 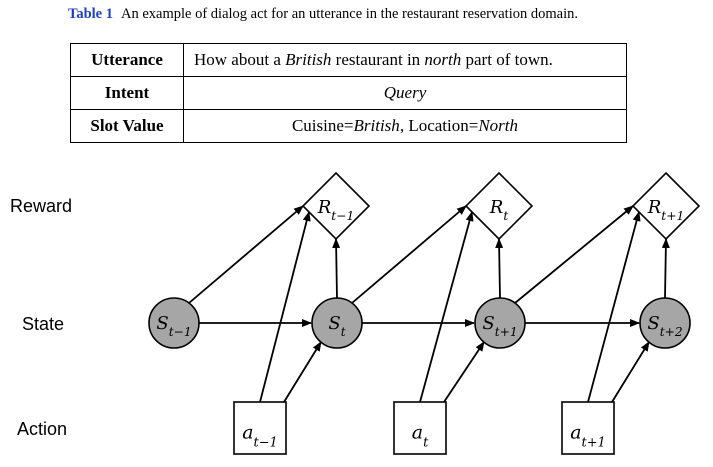 I want to click on slot-value: Cuisine=British, Location=North, so click(x=405, y=126).